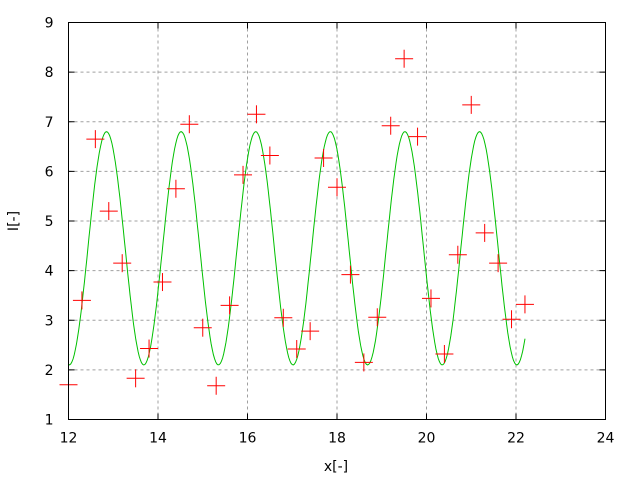 The width and height of the screenshot is (640, 484). Describe the element at coordinates (336, 467) in the screenshot. I see `x-axis-label: x[-]` at that location.